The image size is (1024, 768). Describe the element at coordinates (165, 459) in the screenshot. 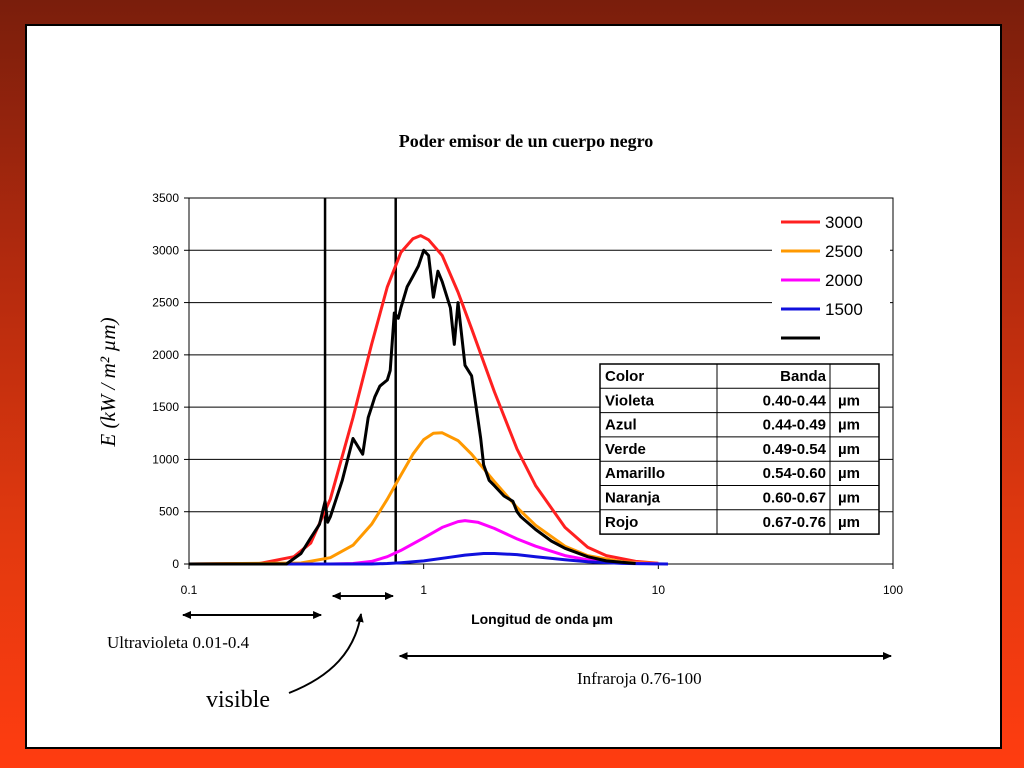

I see `y-tick-label: 1000` at that location.